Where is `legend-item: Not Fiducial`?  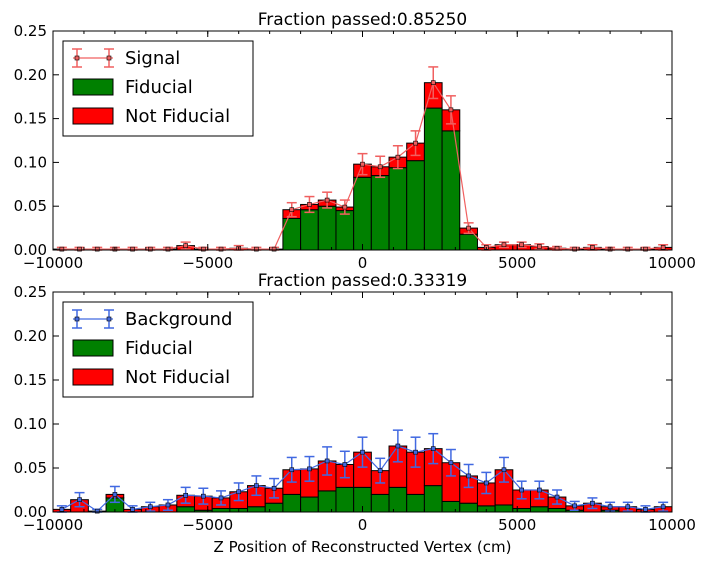 legend-item: Not Fiducial is located at coordinates (151, 377).